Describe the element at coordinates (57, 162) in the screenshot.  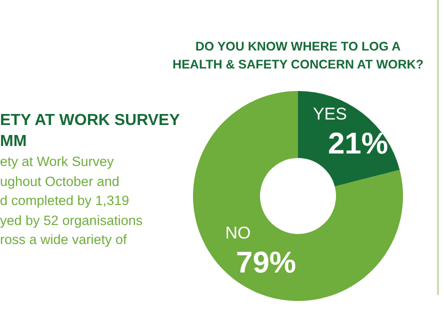
I see `text: ety at Work Survey` at that location.